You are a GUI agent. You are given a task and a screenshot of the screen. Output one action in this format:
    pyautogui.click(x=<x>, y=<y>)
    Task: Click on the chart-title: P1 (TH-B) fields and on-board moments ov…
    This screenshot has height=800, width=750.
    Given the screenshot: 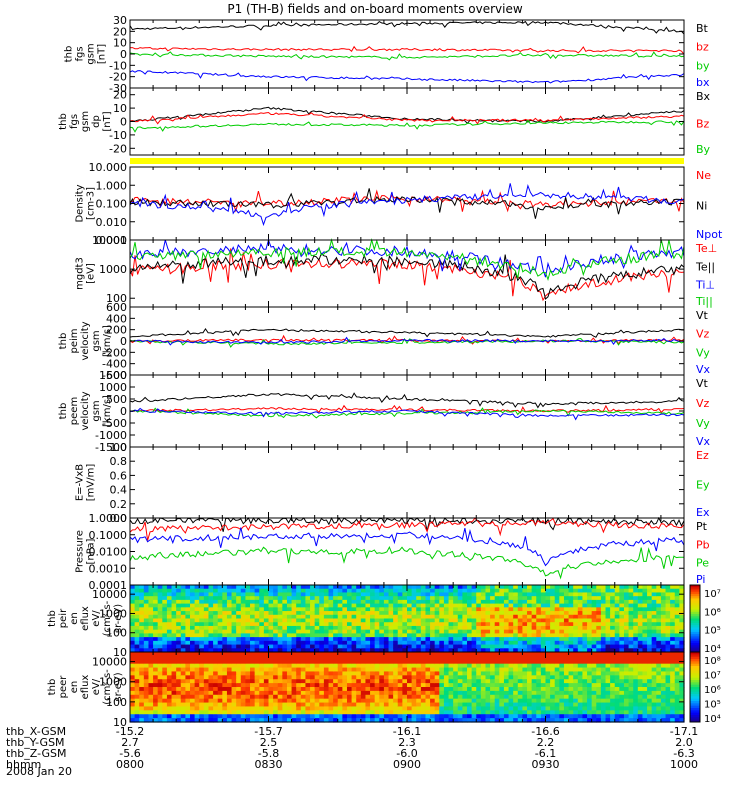 What is the action you would take?
    pyautogui.click(x=375, y=9)
    